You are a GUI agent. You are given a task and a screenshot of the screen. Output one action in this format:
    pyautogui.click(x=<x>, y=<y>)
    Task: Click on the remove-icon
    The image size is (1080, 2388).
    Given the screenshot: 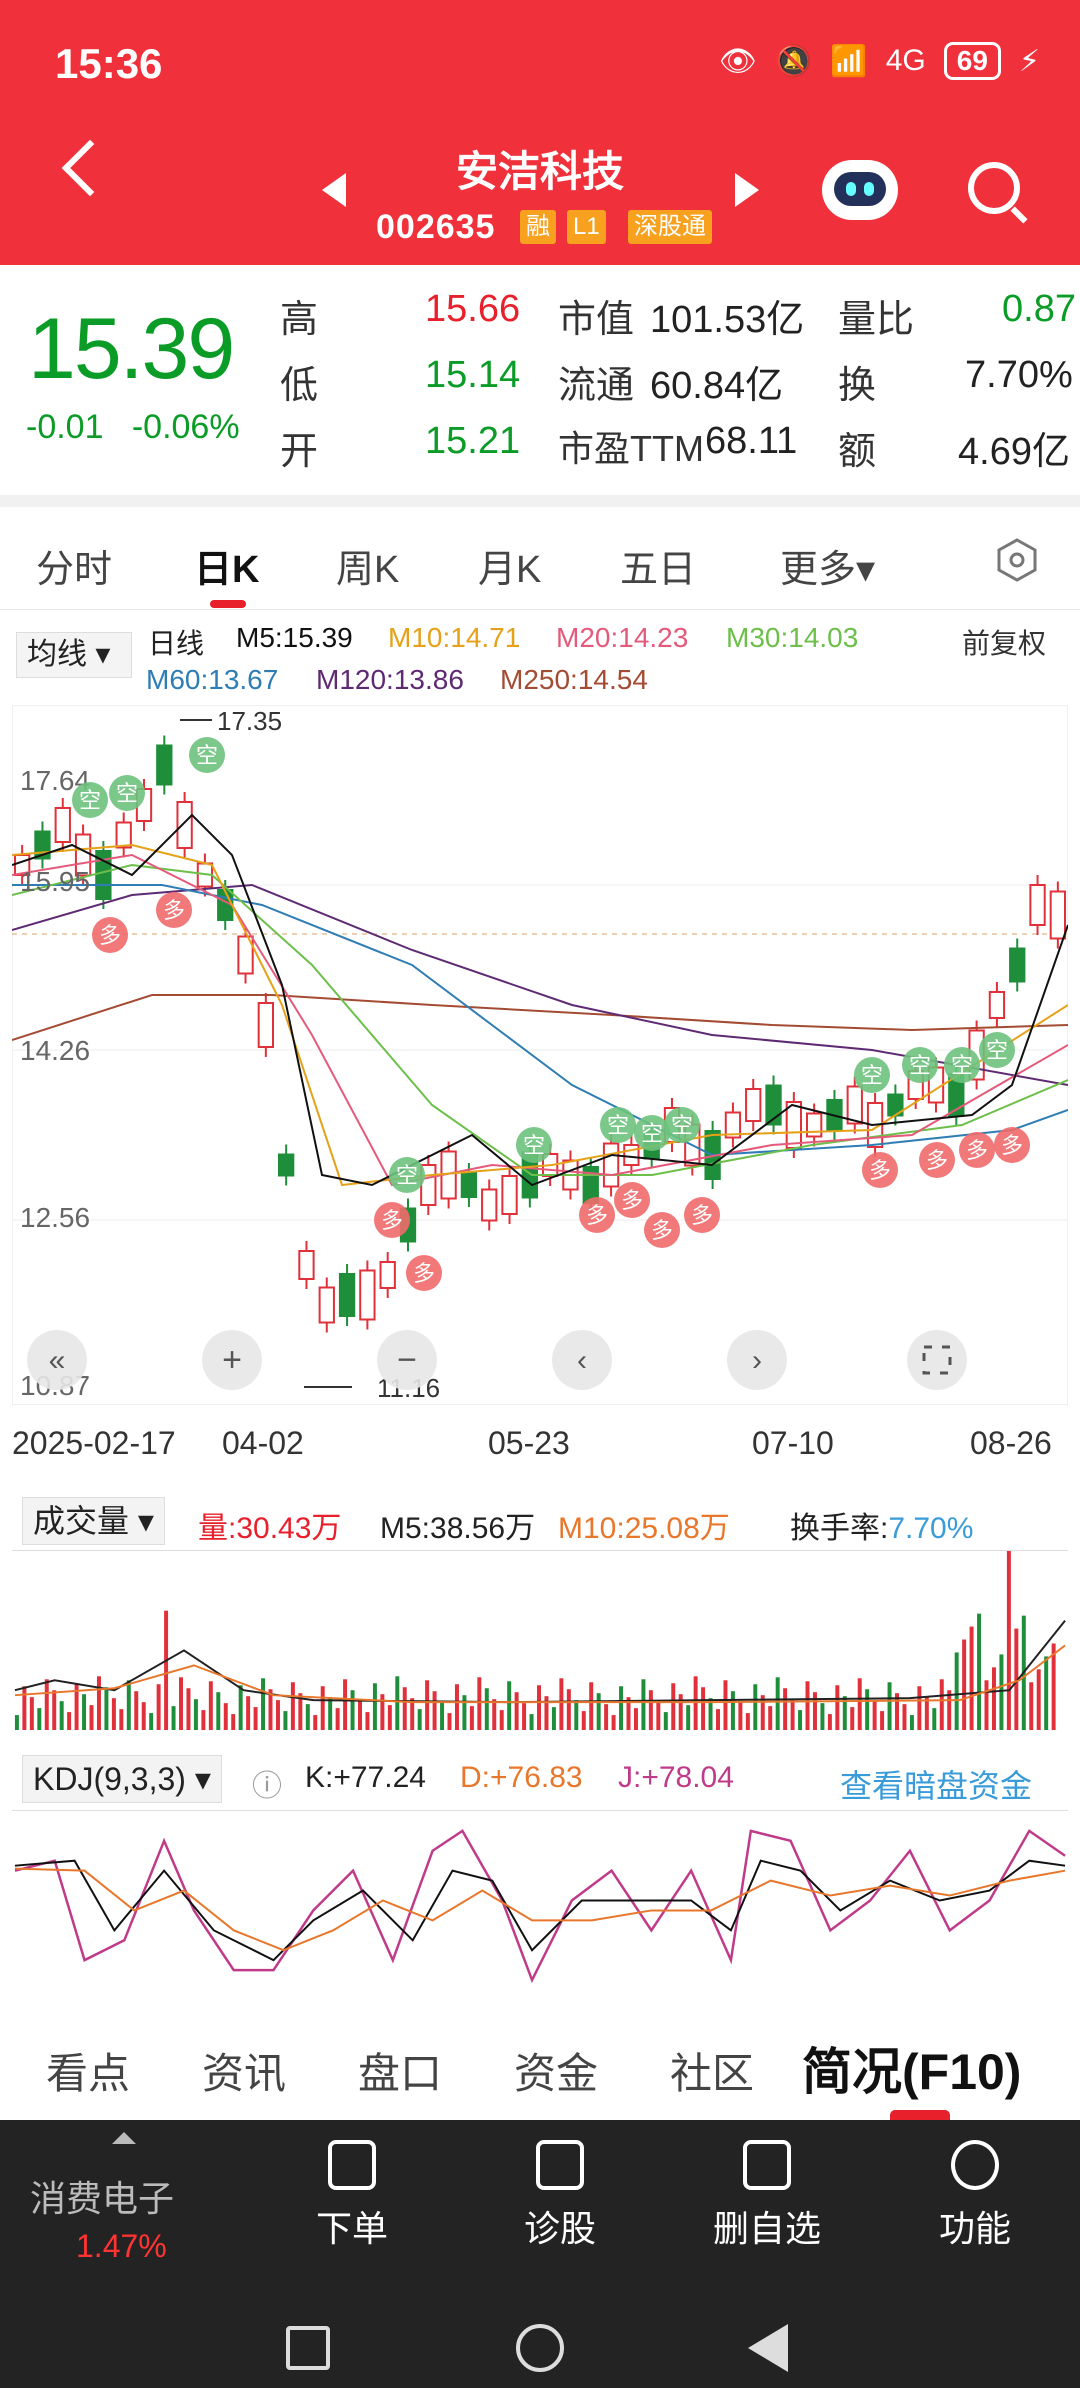 What is the action you would take?
    pyautogui.click(x=767, y=2165)
    